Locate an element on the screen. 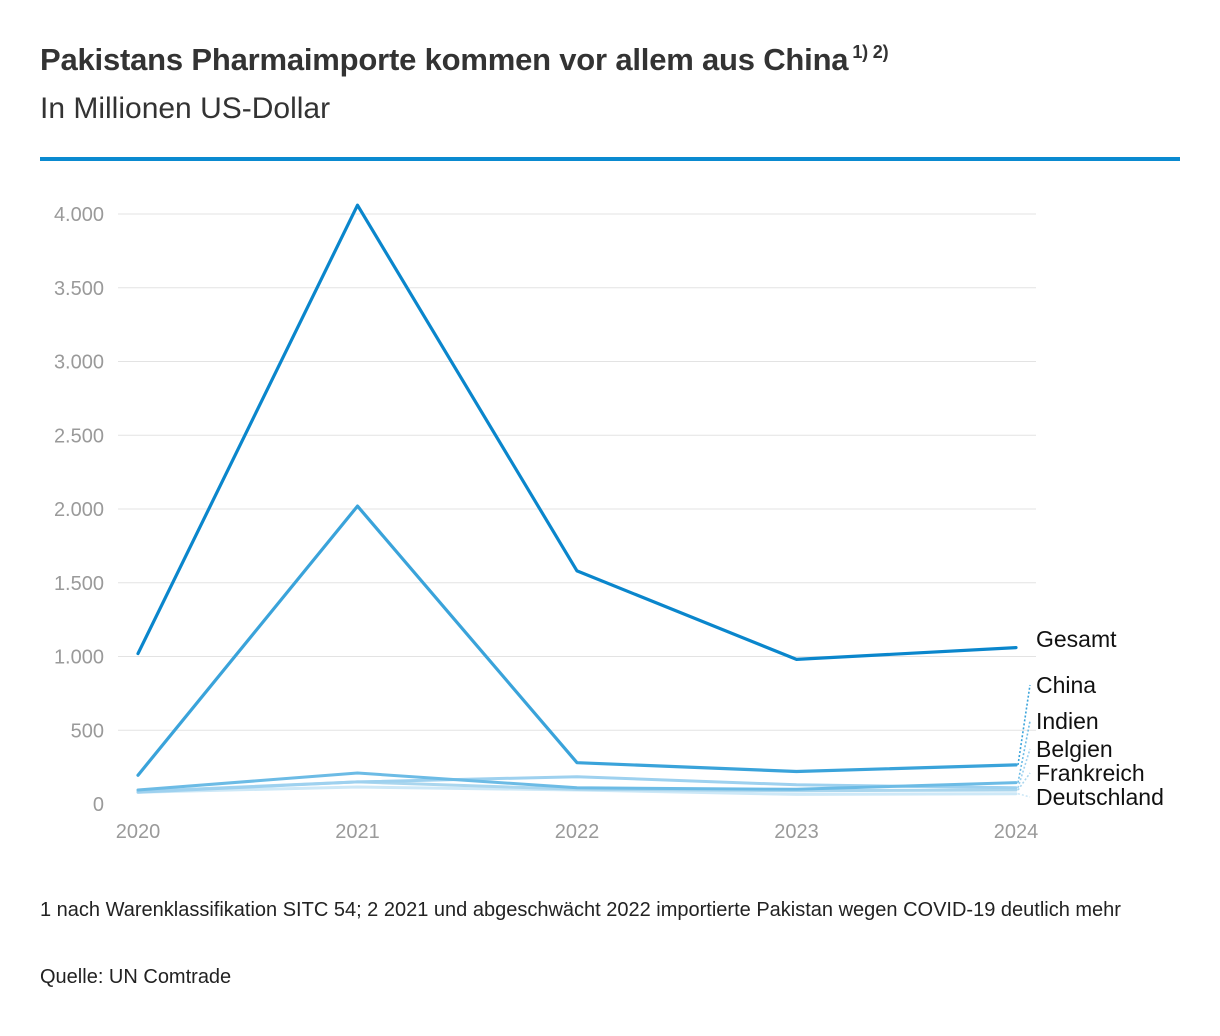 Image resolution: width=1220 pixels, height=1036 pixels. y-tick-label: 500 is located at coordinates (87, 731).